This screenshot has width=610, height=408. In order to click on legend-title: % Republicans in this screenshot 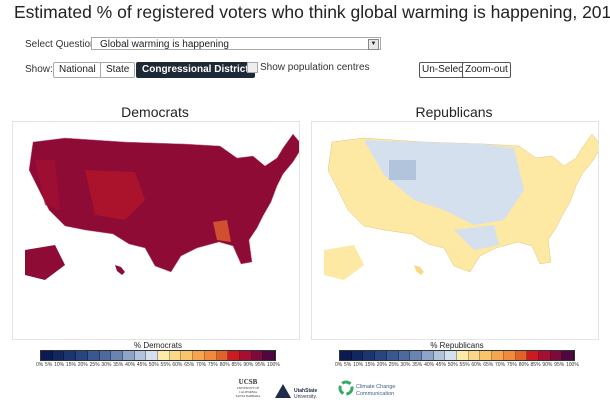, I will do `click(457, 345)`.